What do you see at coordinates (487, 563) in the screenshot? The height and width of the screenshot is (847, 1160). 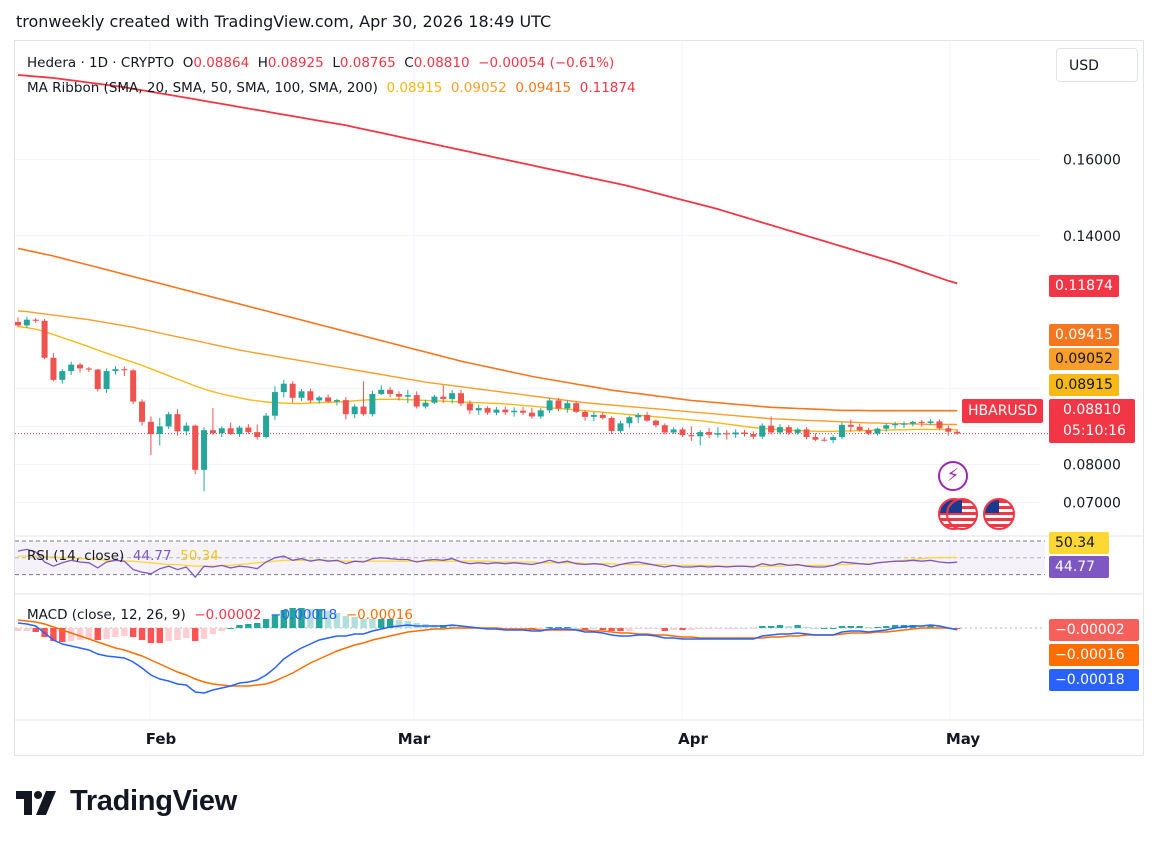 I see `rsi-line` at bounding box center [487, 563].